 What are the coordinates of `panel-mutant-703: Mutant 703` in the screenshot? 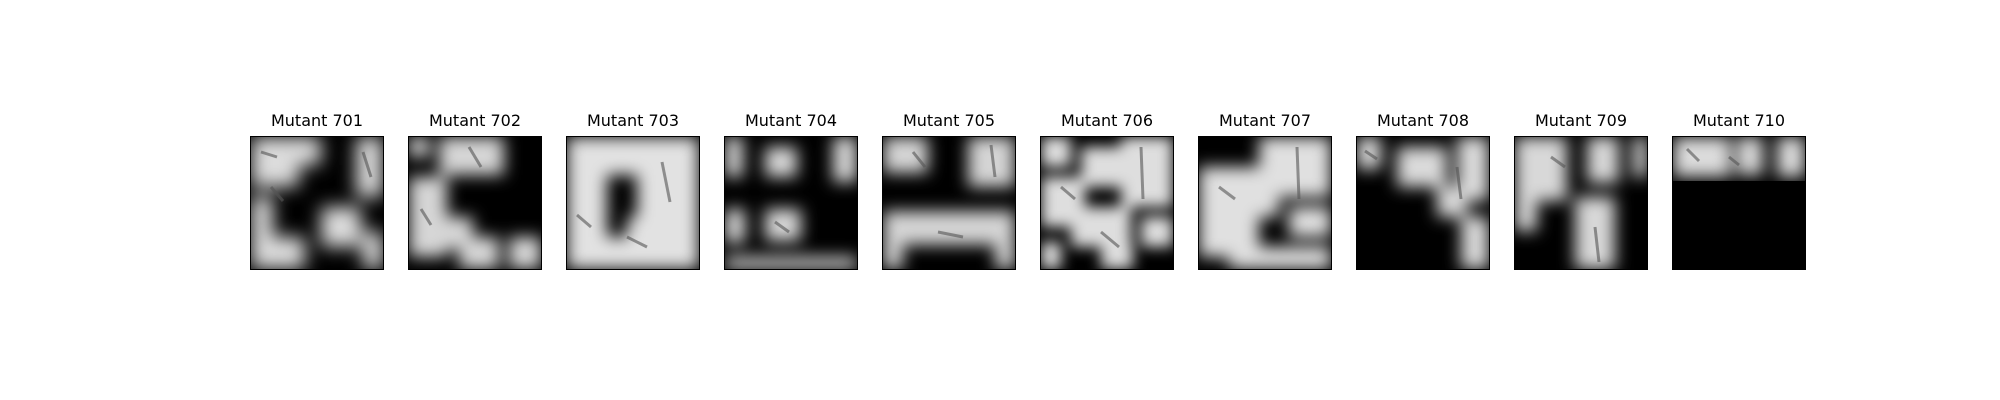 It's located at (633, 190).